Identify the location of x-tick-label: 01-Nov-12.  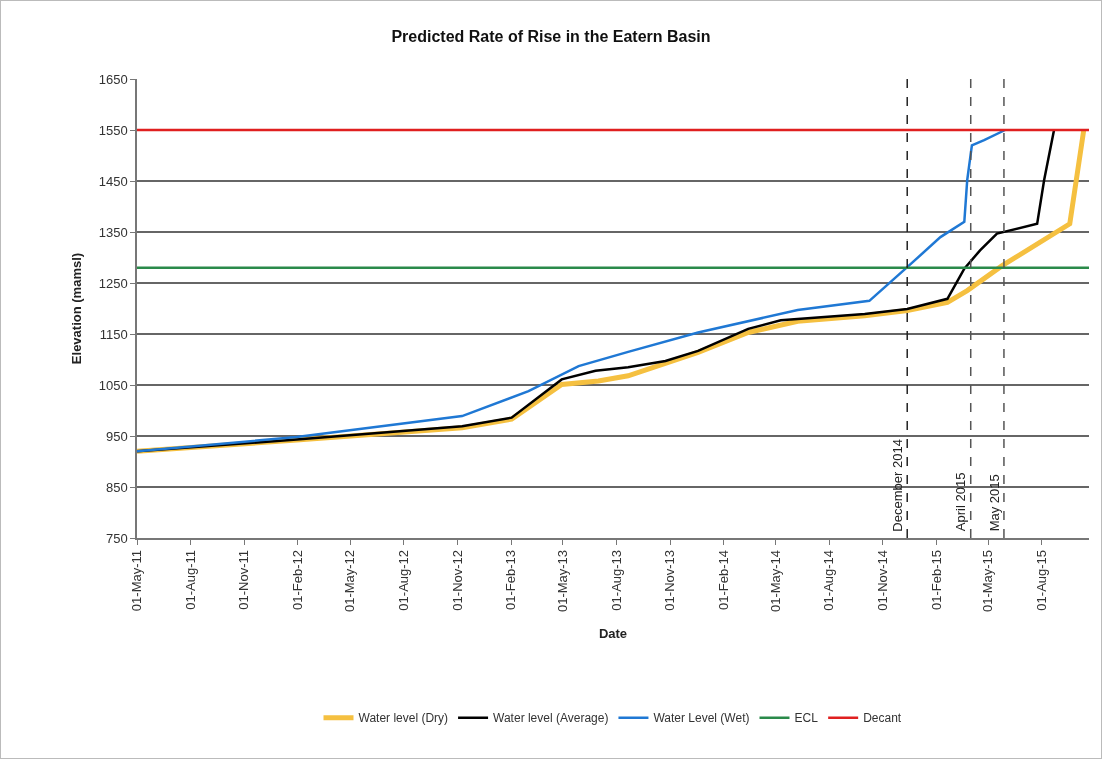
(457, 580).